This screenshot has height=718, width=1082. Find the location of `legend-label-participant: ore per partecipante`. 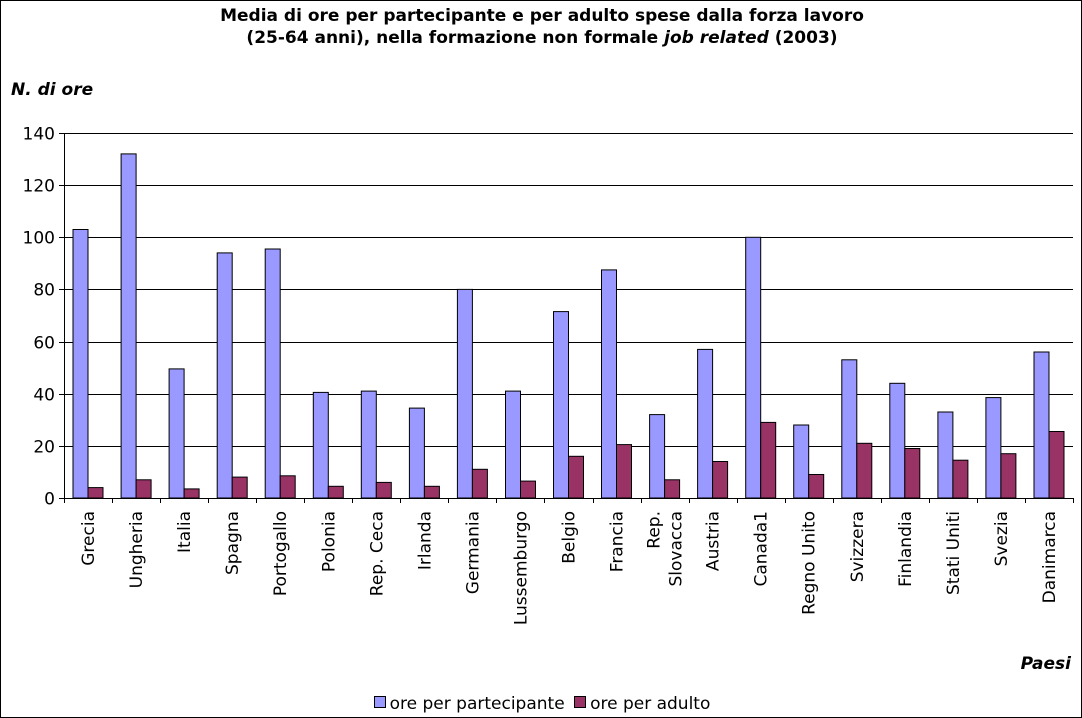

legend-label-participant: ore per partecipante is located at coordinates (477, 704).